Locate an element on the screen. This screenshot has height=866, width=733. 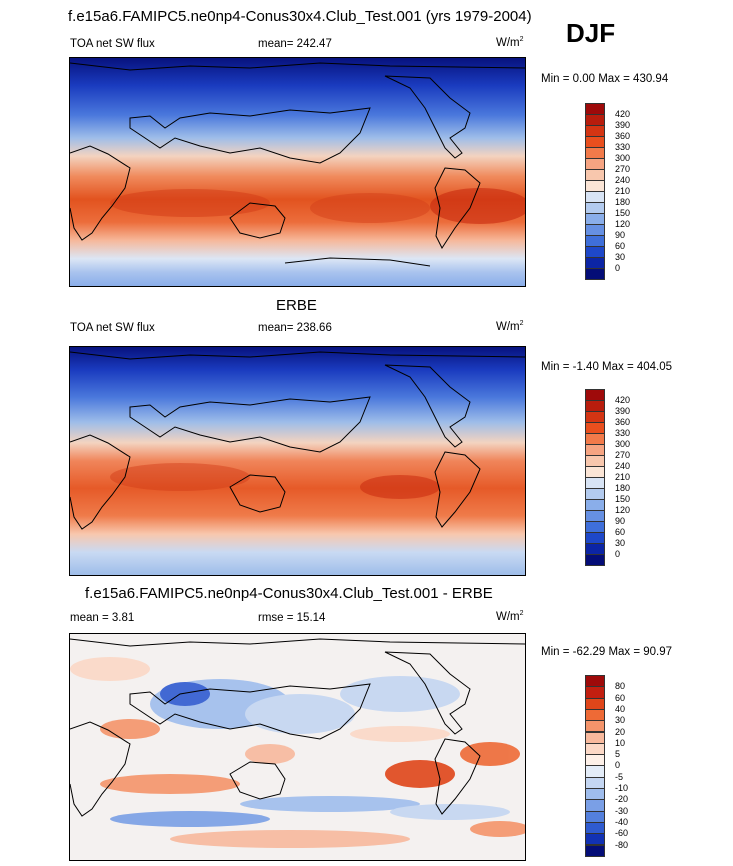
panel2-variable: TOA net SW flux is located at coordinates (112, 328).